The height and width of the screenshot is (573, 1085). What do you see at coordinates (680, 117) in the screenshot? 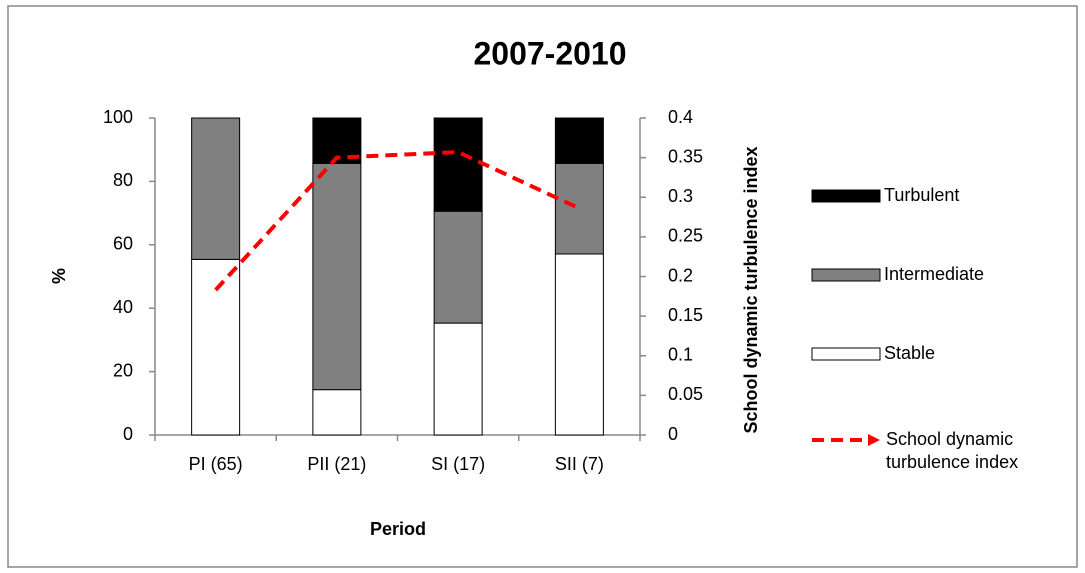
I see `y2-tick-label: 0.4` at bounding box center [680, 117].